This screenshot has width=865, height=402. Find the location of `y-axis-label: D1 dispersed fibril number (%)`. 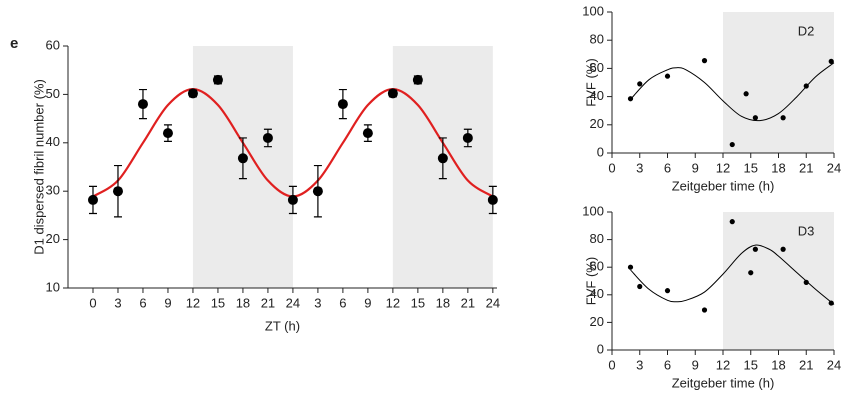

y-axis-label: D1 dispersed fibril number (%) is located at coordinates (38, 167).